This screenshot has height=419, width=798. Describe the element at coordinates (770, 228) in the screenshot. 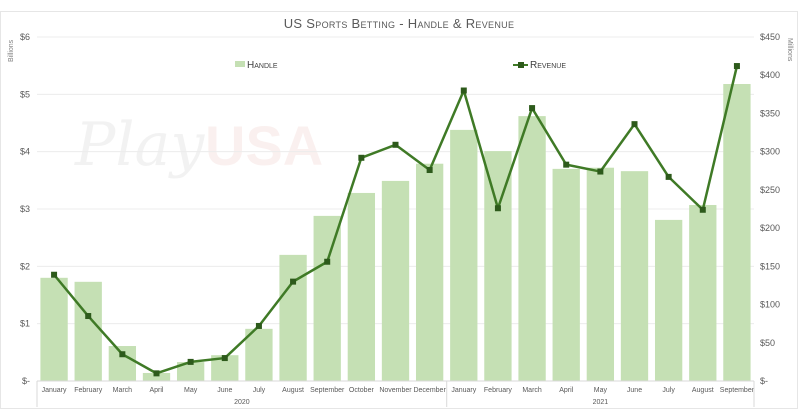

I see `y-right-tick-label: $200` at that location.